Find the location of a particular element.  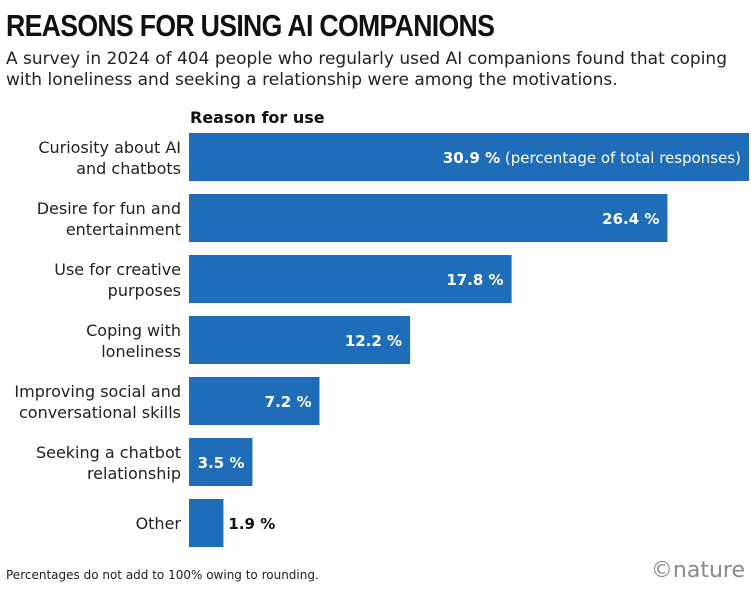

value-label-2: 17.8 % is located at coordinates (474, 280).